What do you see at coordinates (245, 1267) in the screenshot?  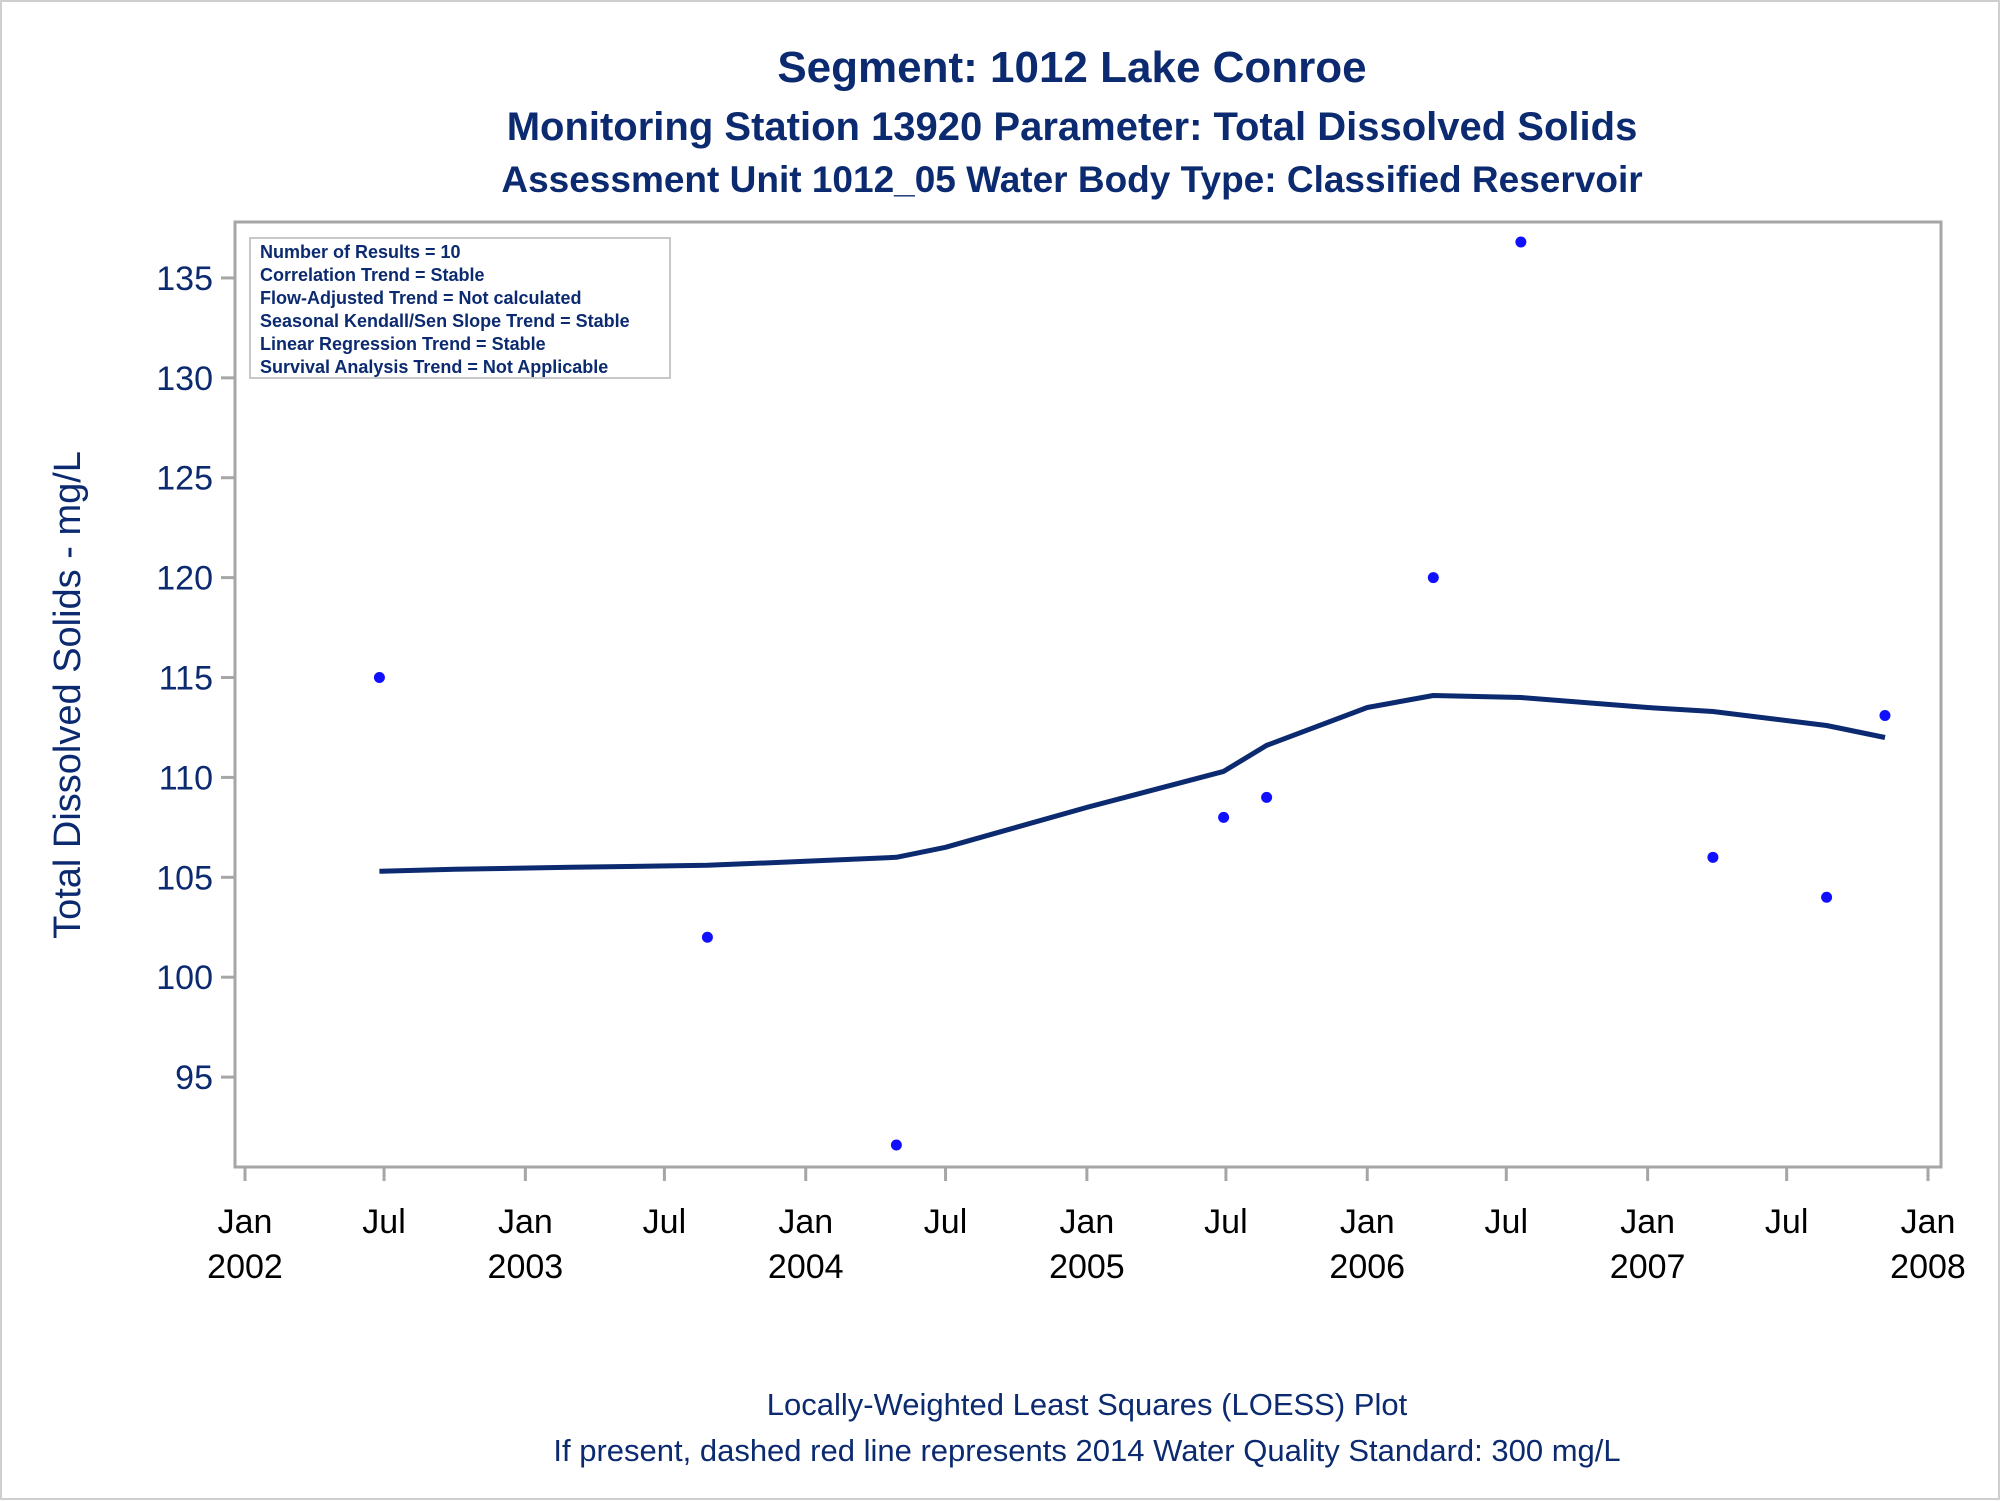 I see `x-tick-year-label: 2002` at bounding box center [245, 1267].